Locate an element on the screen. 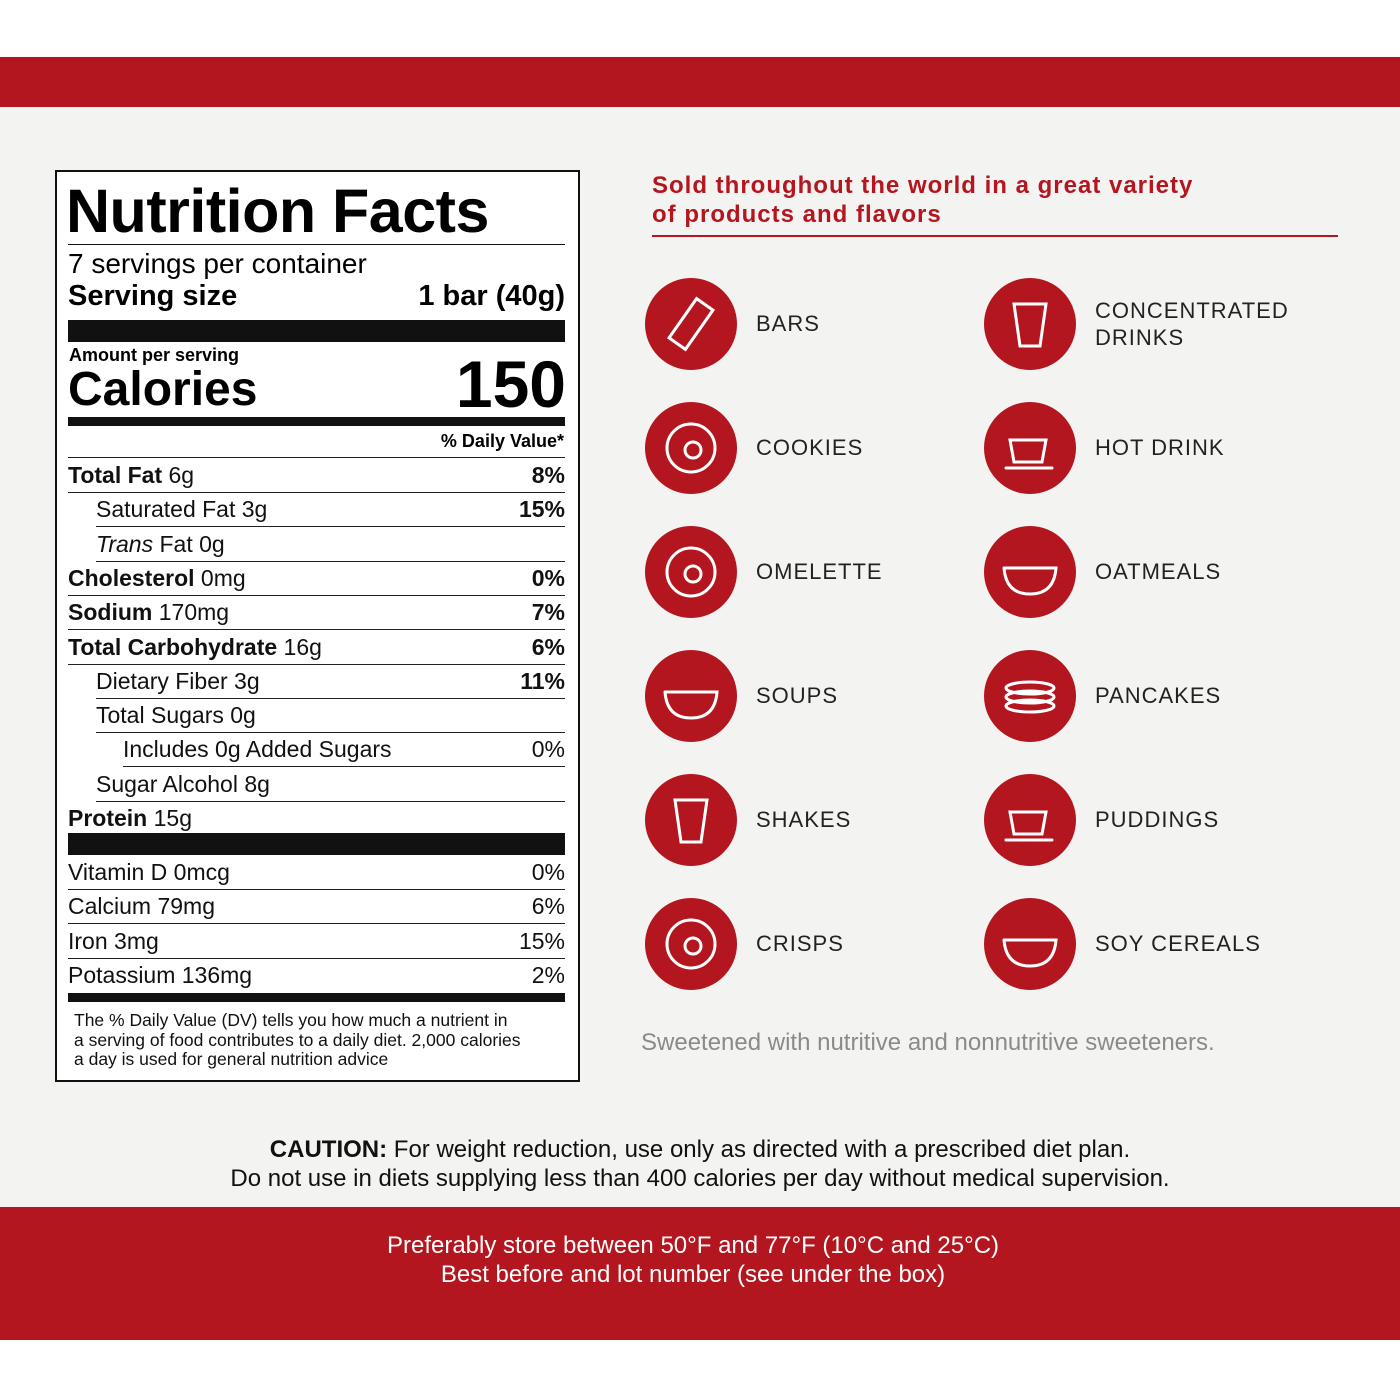 This screenshot has height=1400, width=1400. nutrient-row: Total Fat 6g 8% is located at coordinates (316, 475).